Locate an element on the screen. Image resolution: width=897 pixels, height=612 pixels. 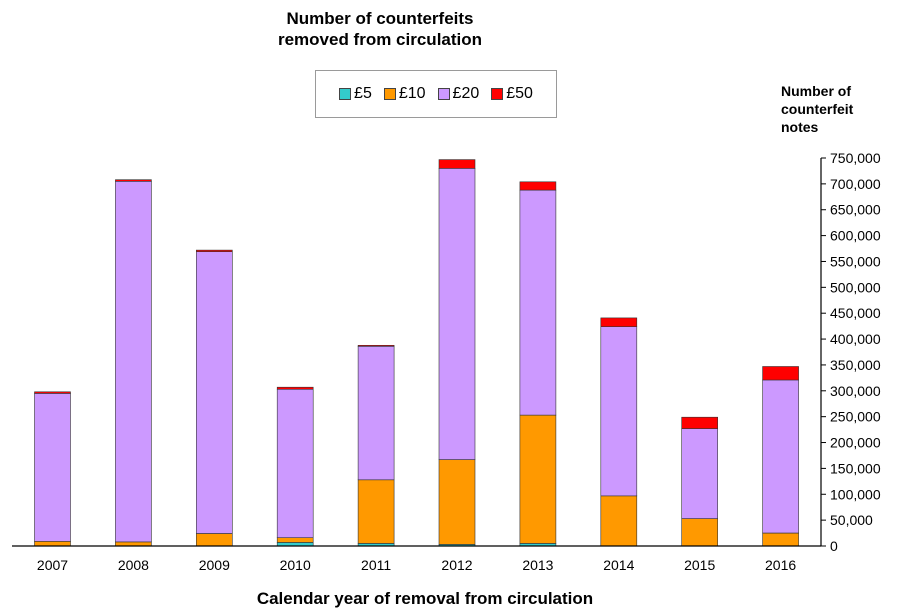
legend-item-50: £50 is located at coordinates (512, 94).